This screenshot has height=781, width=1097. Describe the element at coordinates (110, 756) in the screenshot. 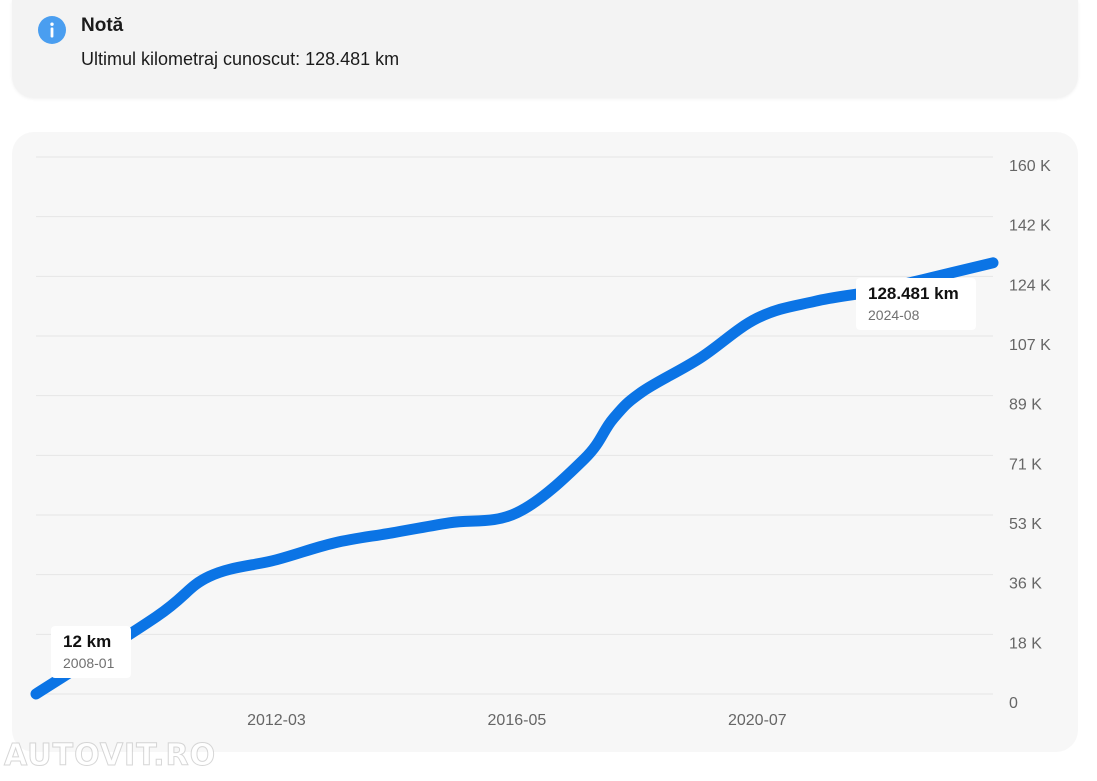

I see `watermark-logo: AUTOVIT.RO` at that location.